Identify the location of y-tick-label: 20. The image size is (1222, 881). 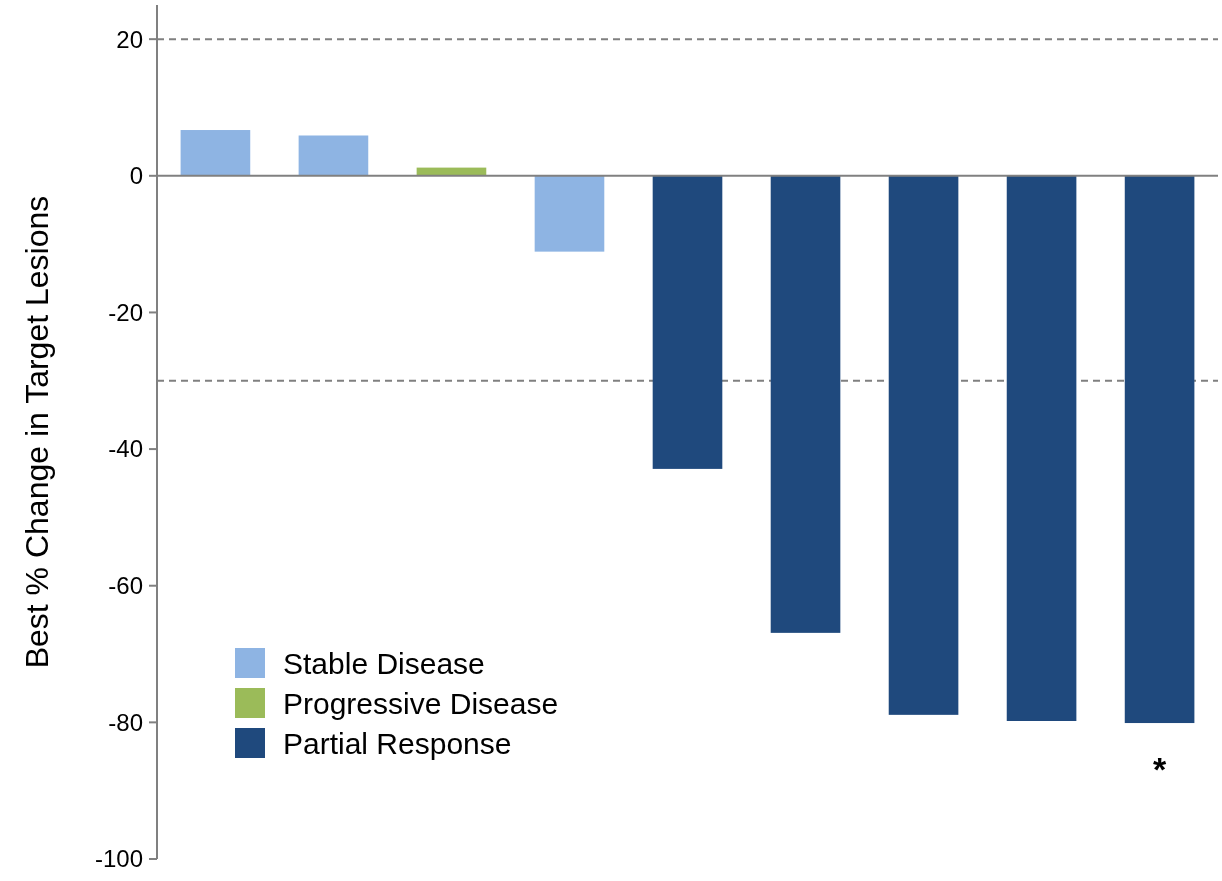
(129, 39).